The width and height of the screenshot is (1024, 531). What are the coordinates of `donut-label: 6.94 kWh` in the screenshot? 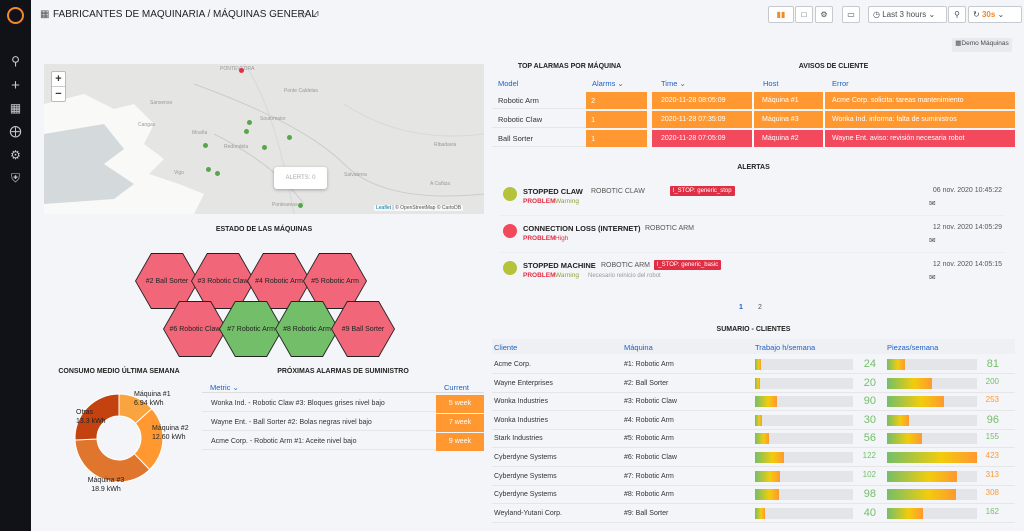 It's located at (149, 403).